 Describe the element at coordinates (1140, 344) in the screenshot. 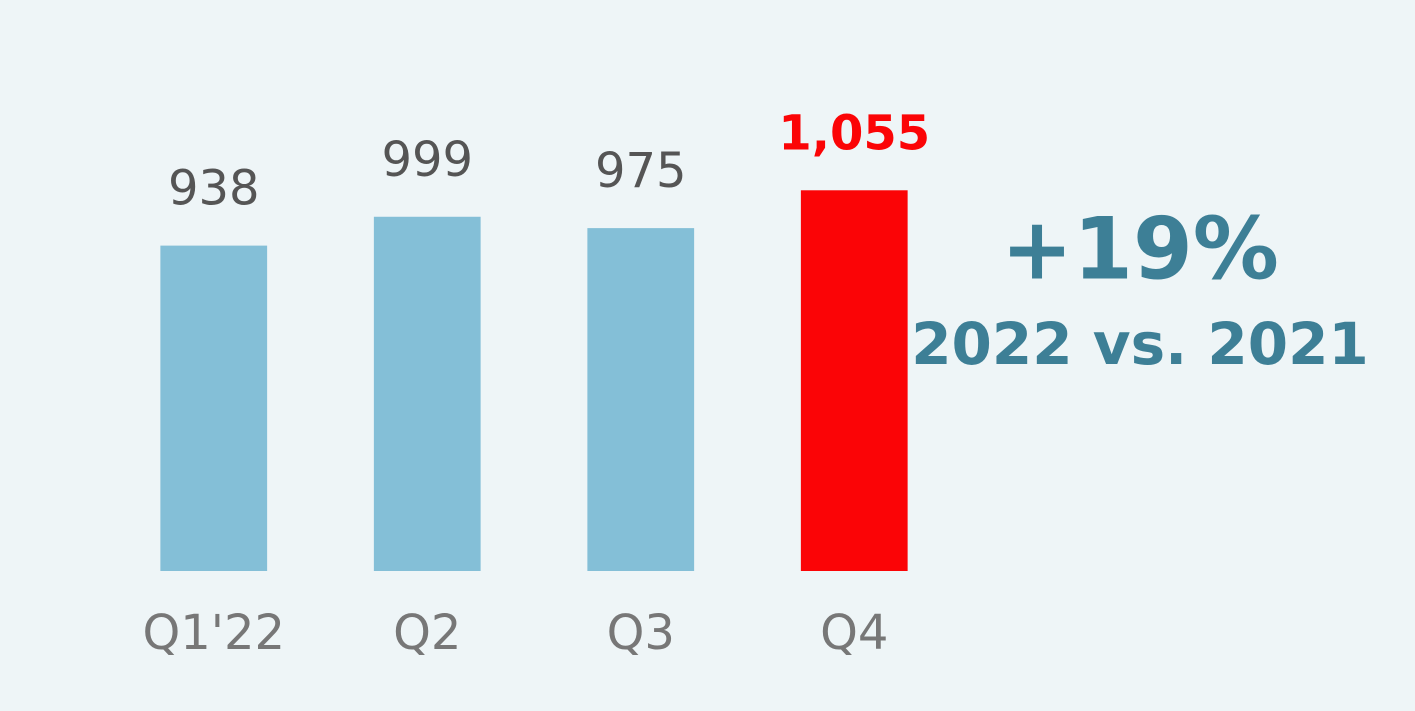

I see `comparison-annotation: 2022 vs. 2021` at that location.